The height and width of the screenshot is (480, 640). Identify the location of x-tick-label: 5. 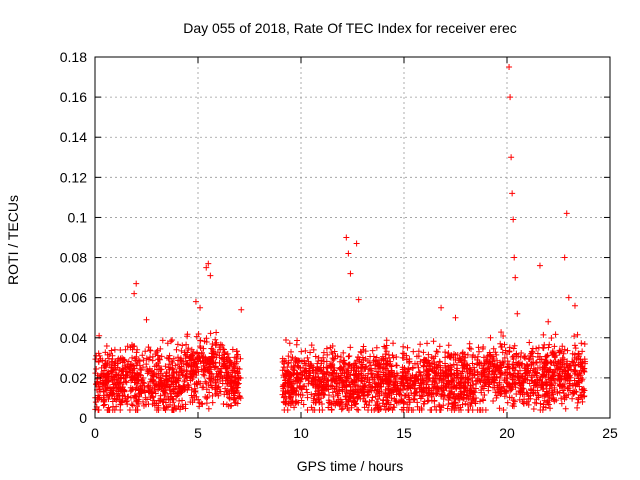
(198, 433).